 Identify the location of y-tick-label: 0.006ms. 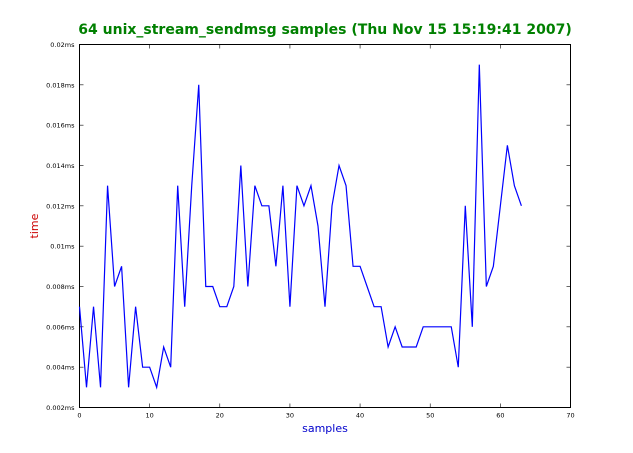
(60, 327).